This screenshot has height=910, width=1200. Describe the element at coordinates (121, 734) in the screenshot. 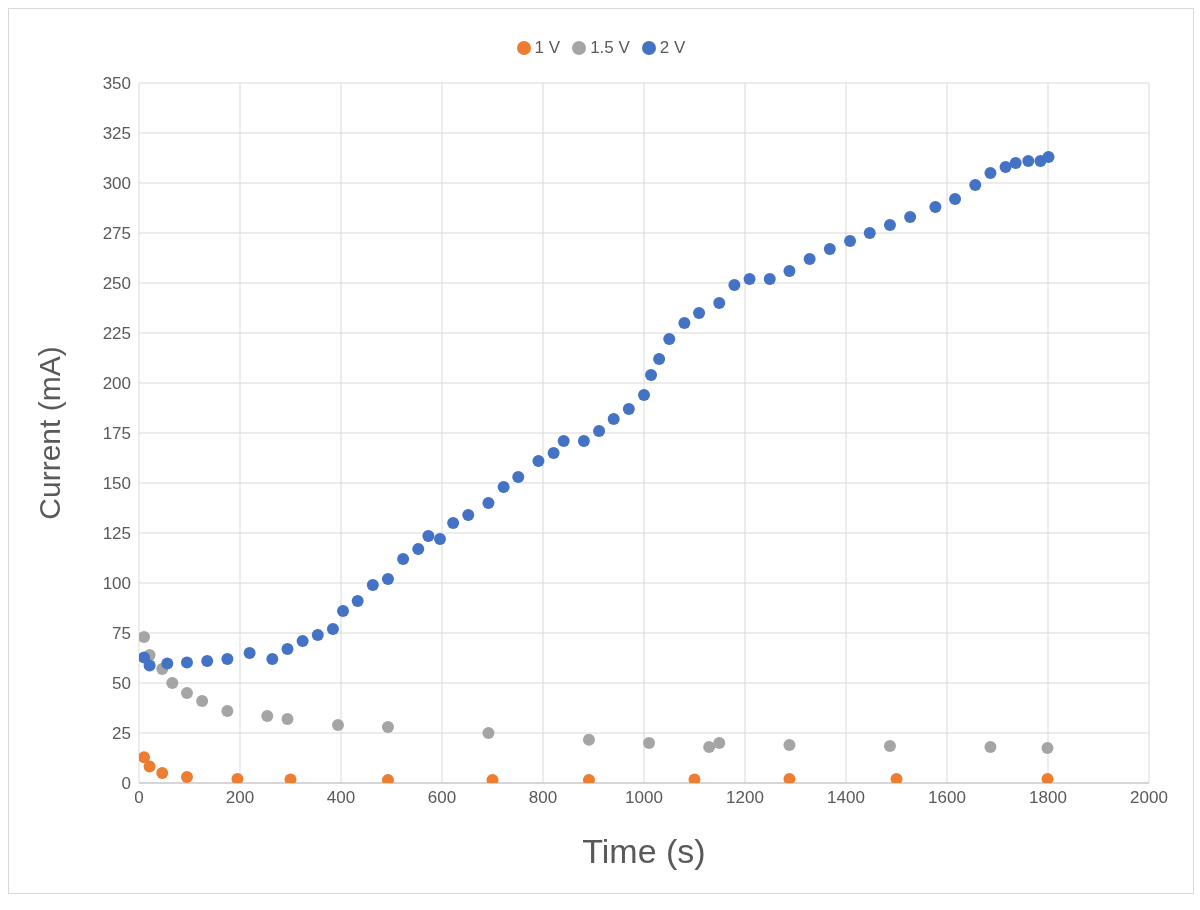

I see `y-tick-label: 25` at that location.